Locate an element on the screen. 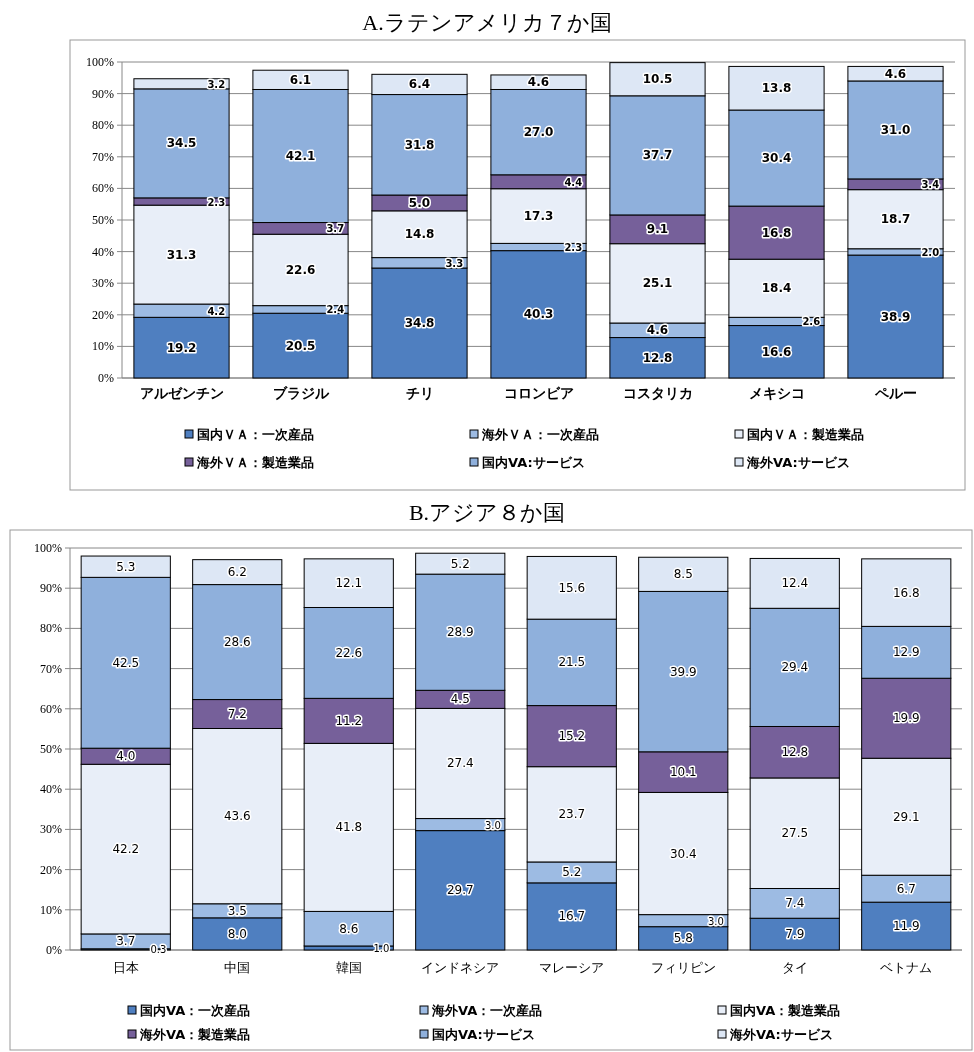 This screenshot has width=974, height=1052. x-tick-label: コスタリカ is located at coordinates (657, 393).